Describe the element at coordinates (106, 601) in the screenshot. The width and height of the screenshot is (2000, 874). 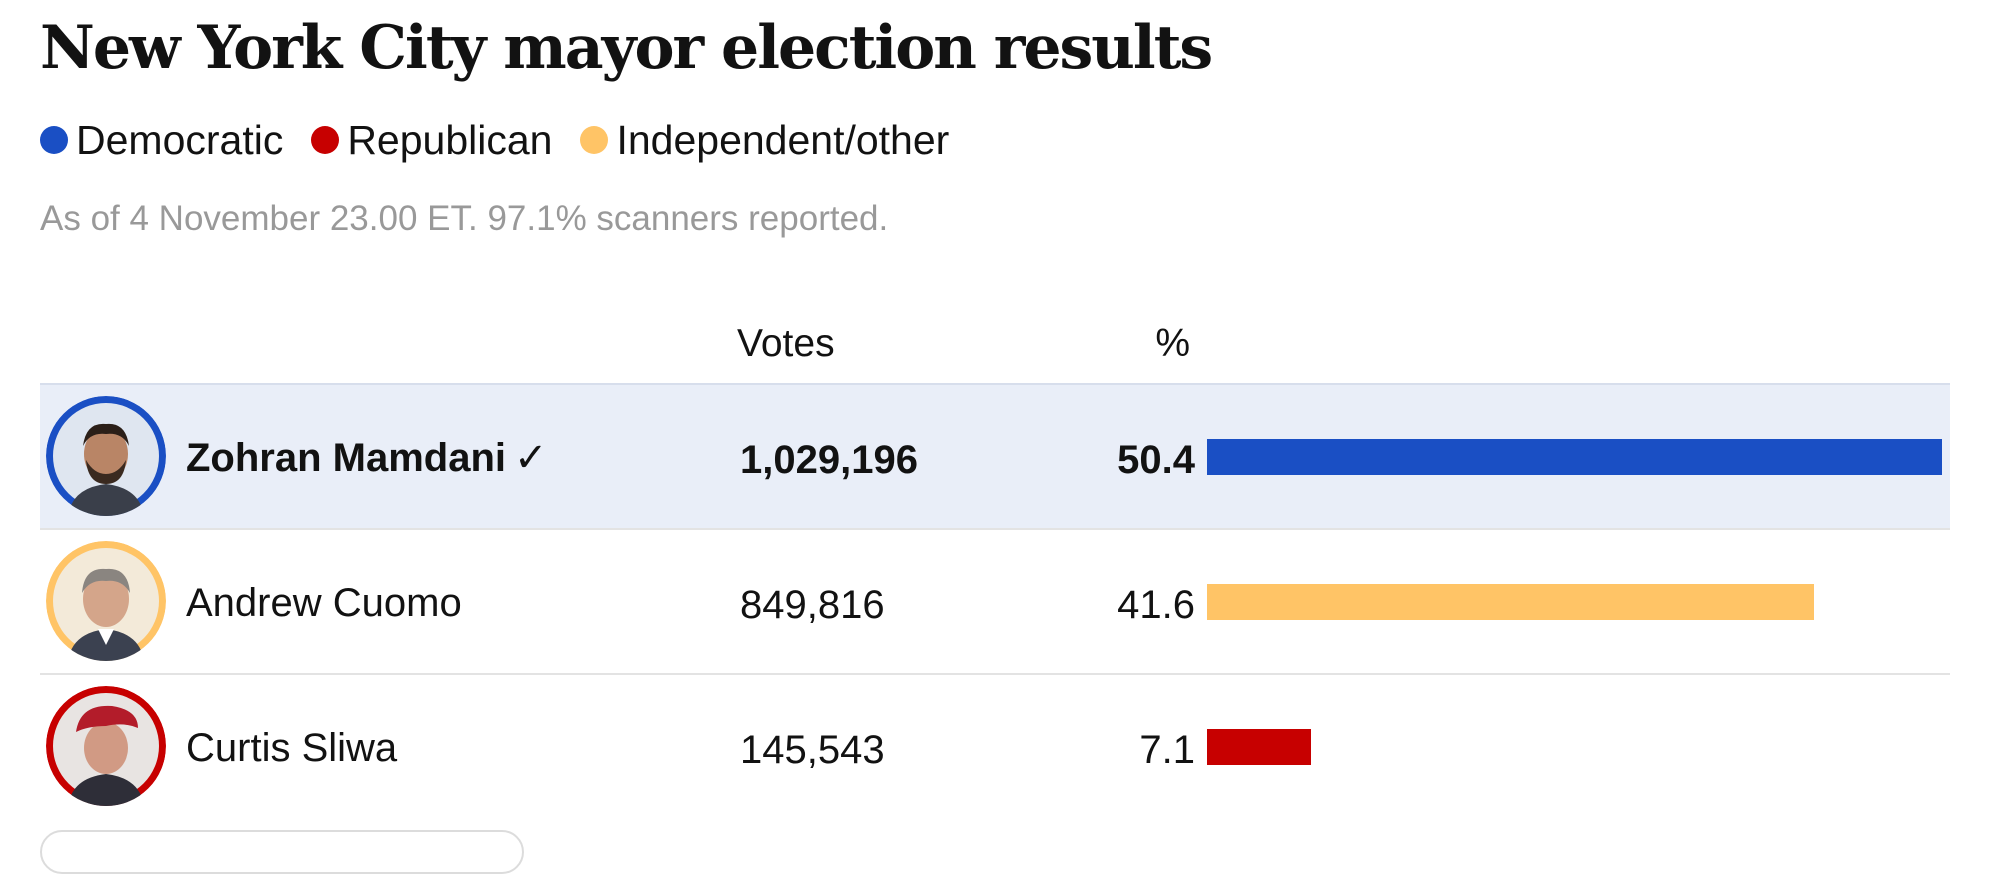
I see `avatar-cuomo` at that location.